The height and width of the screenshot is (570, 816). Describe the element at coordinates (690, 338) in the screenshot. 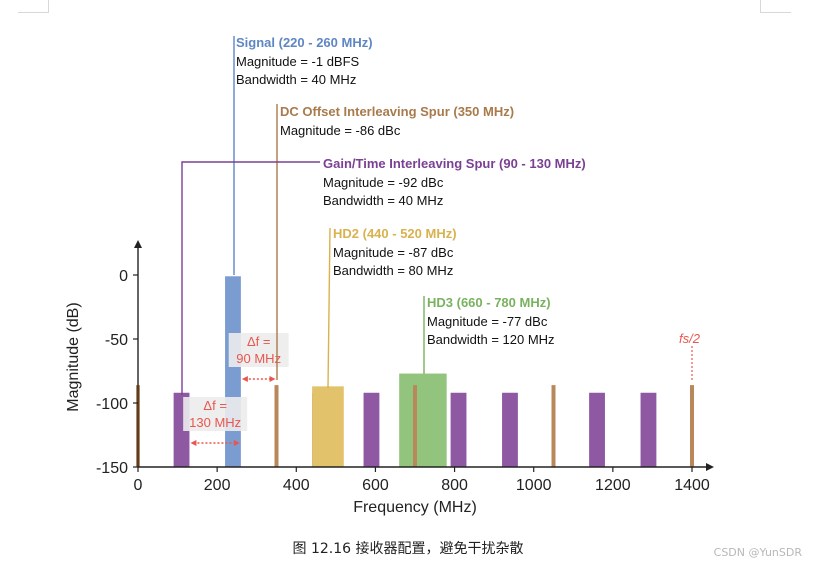

I see `fs-half-label: fs/2` at that location.